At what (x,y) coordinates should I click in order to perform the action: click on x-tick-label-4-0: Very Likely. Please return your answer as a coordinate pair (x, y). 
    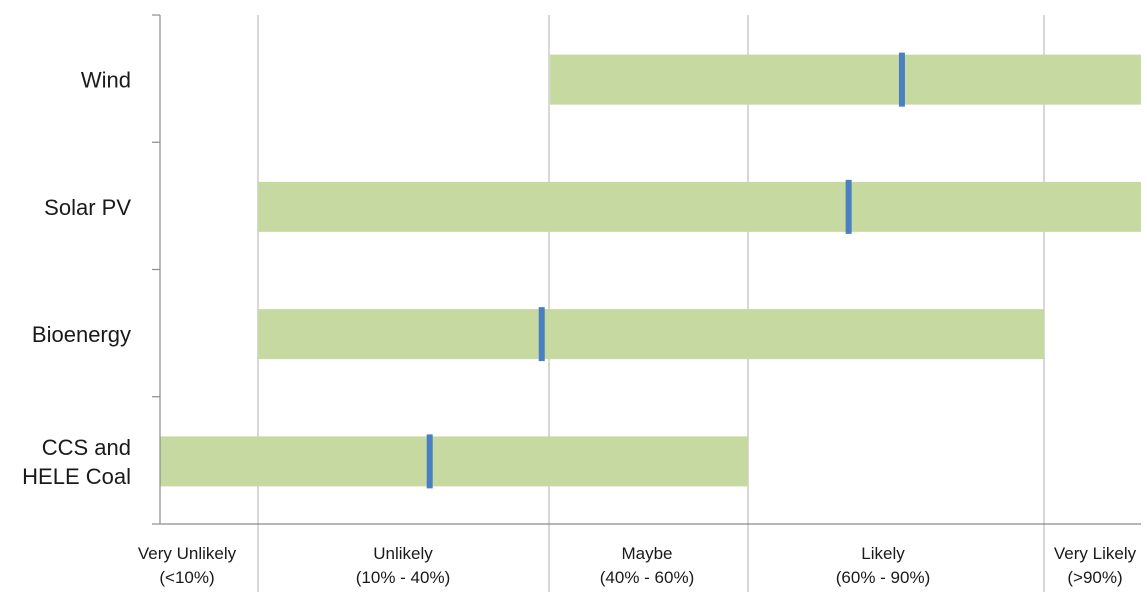
    Looking at the image, I should click on (1095, 553).